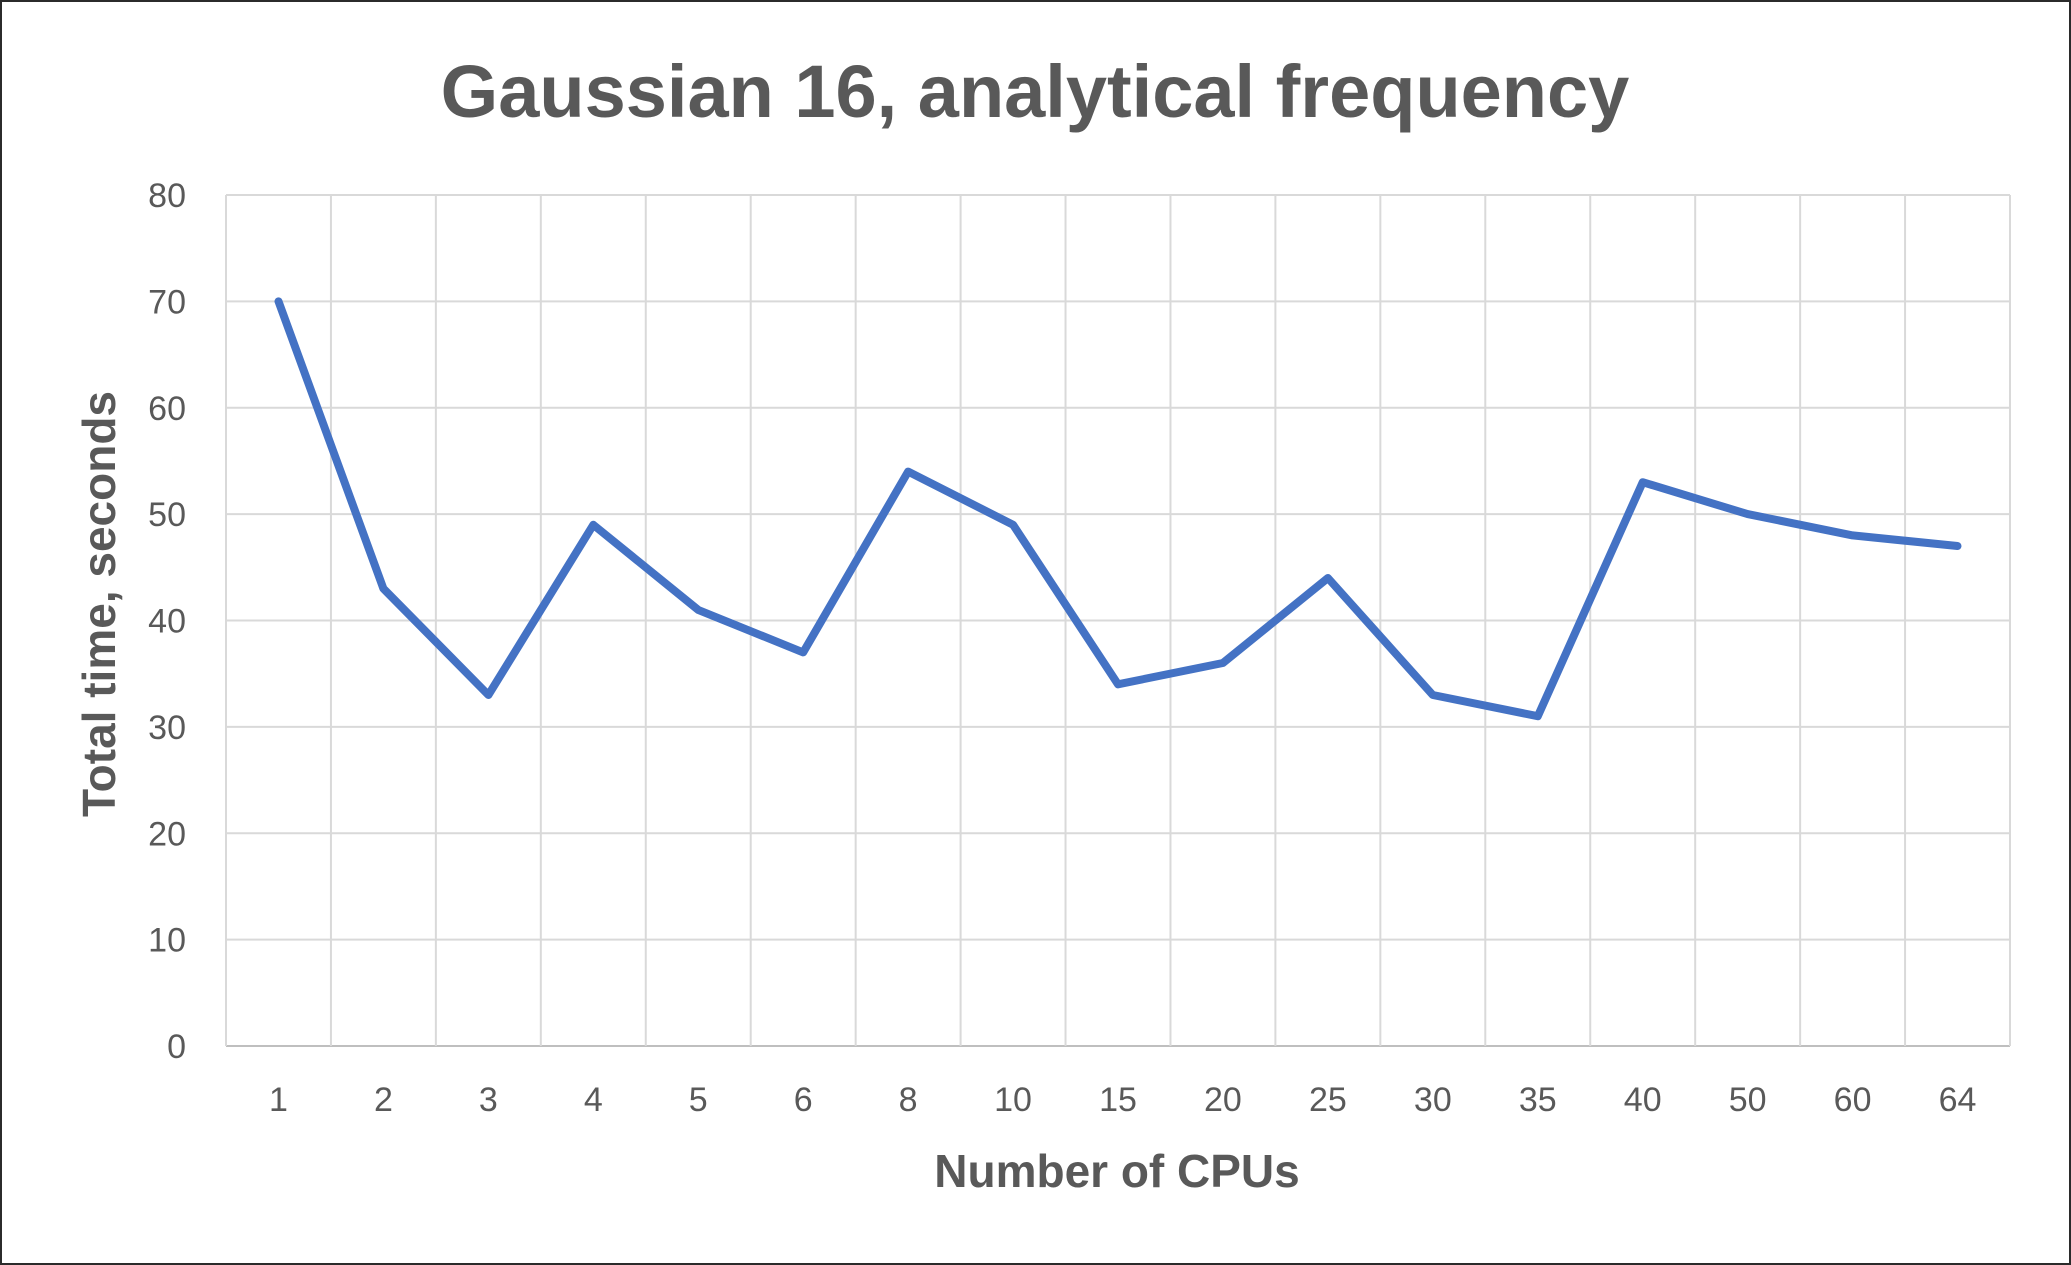  I want to click on x-tick-label: 1, so click(278, 1100).